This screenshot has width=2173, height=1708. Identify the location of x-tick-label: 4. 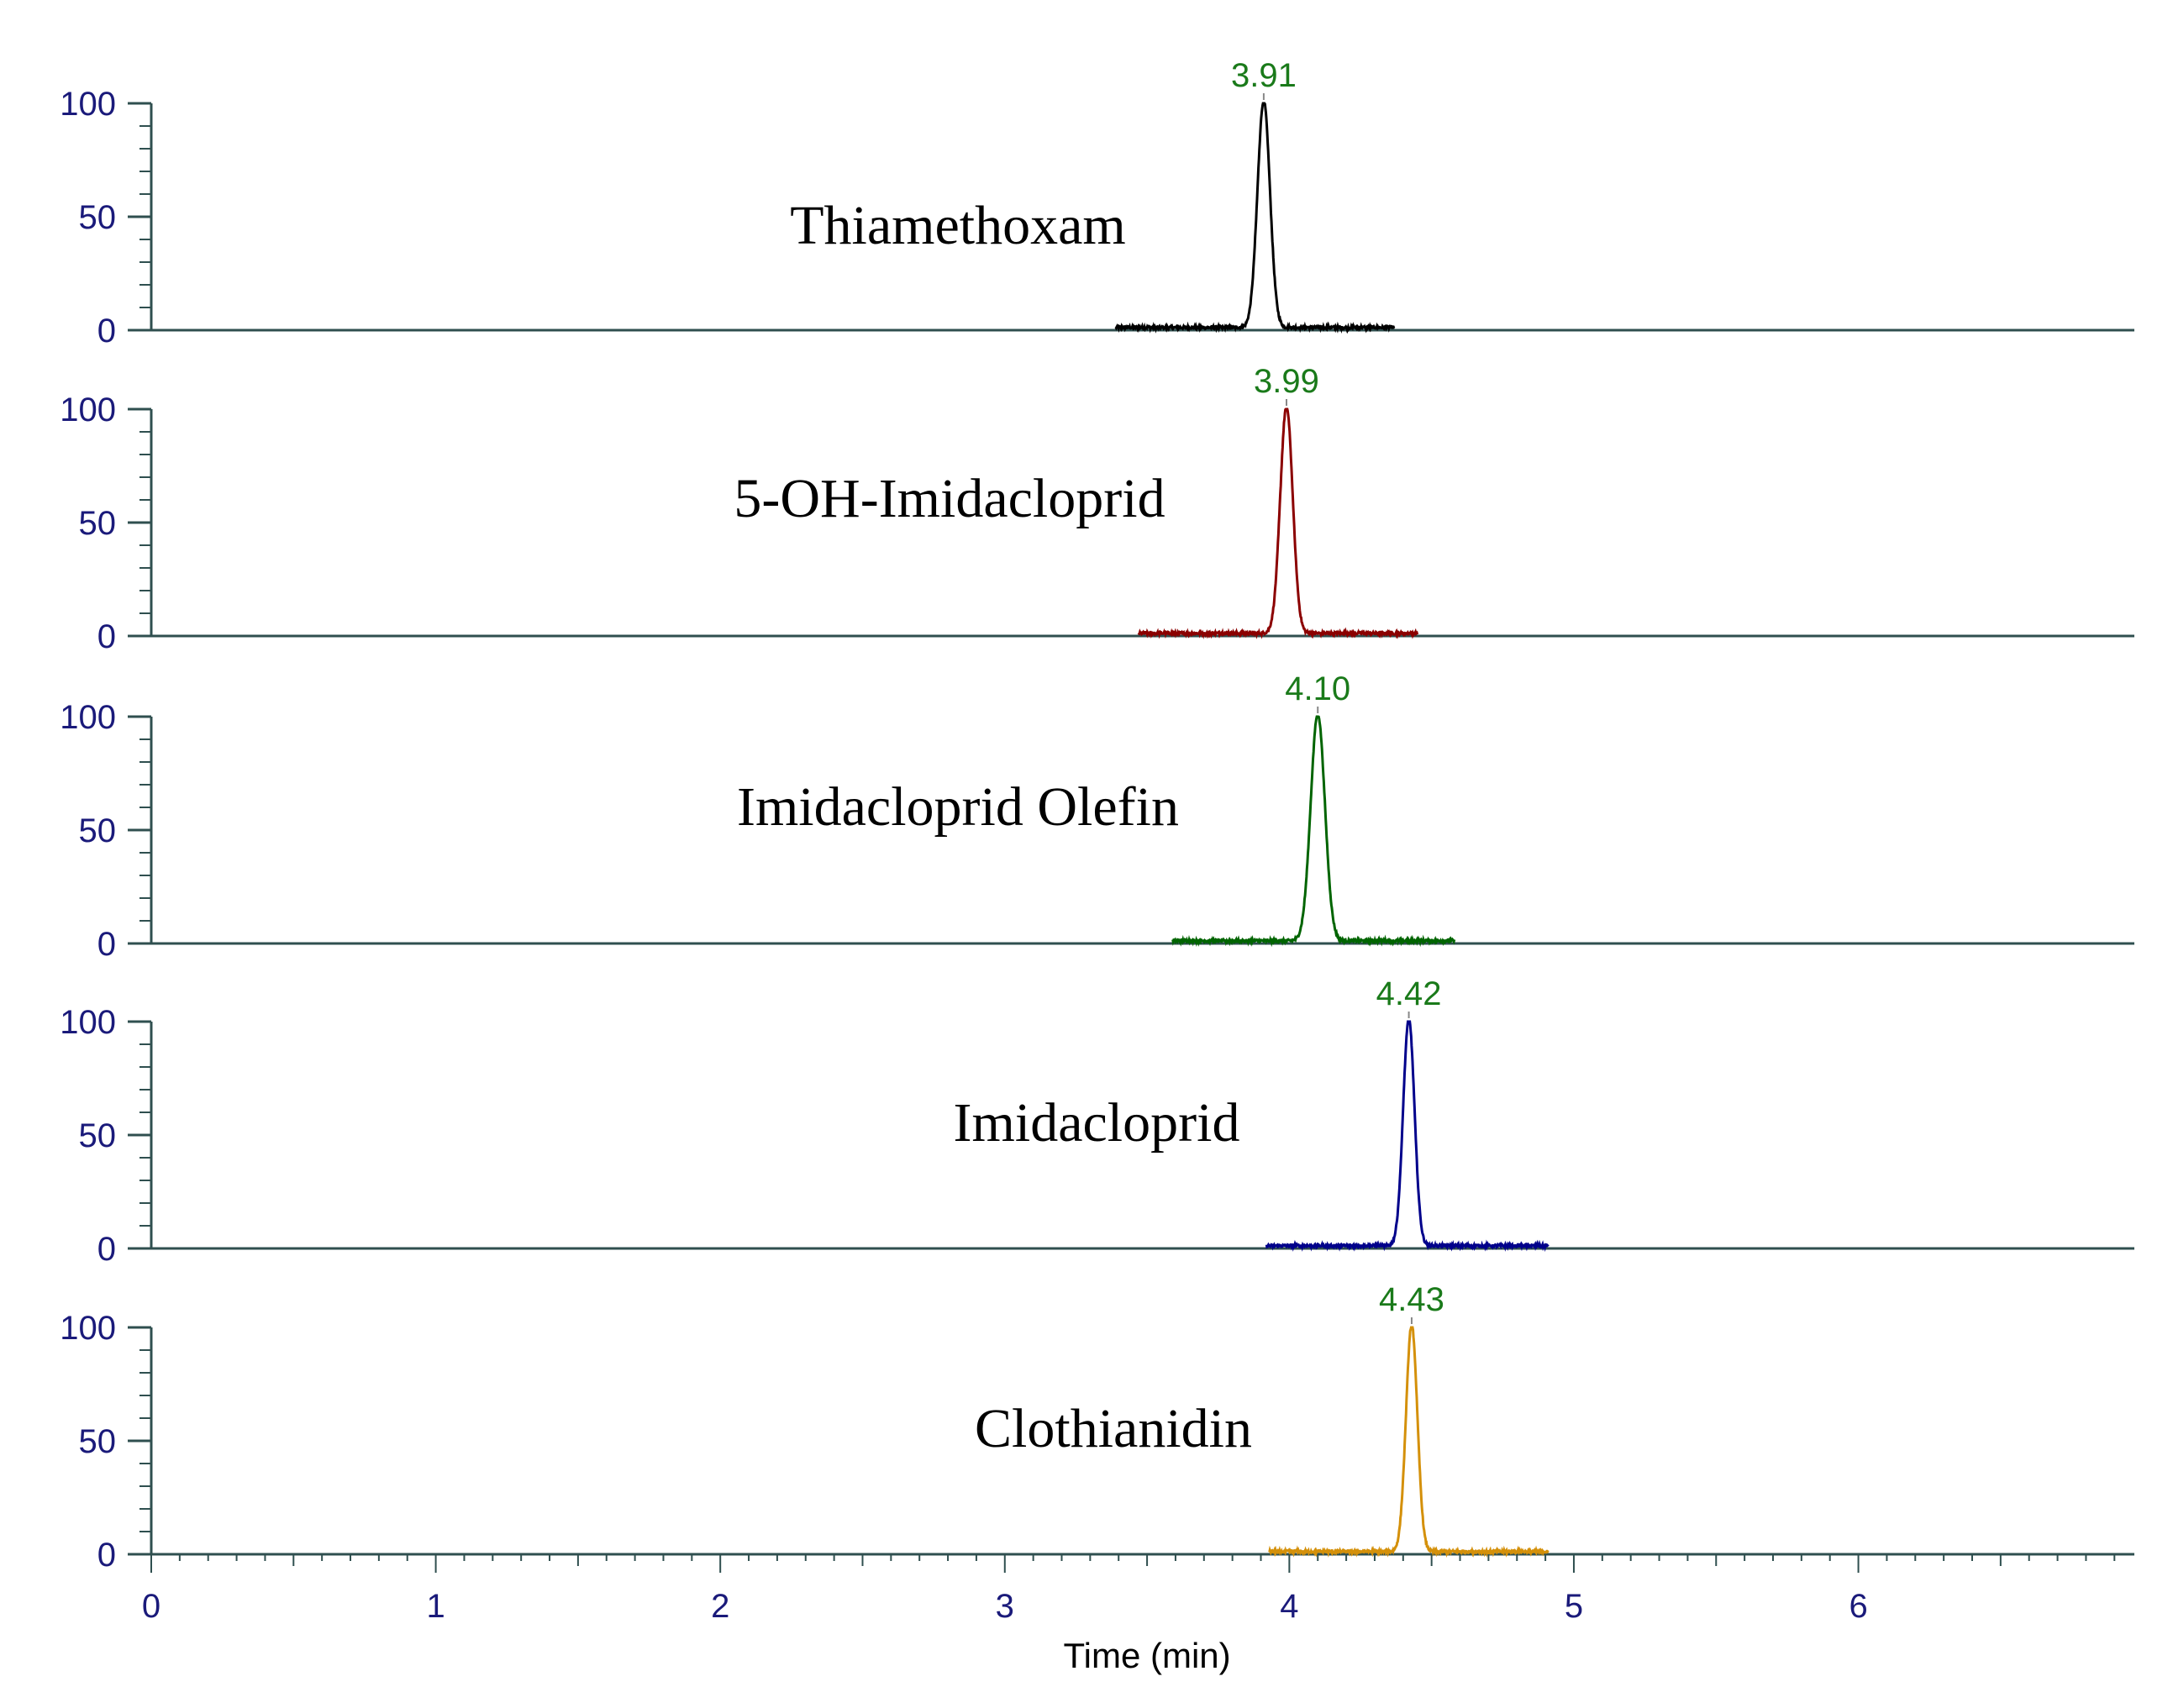
(1289, 1607).